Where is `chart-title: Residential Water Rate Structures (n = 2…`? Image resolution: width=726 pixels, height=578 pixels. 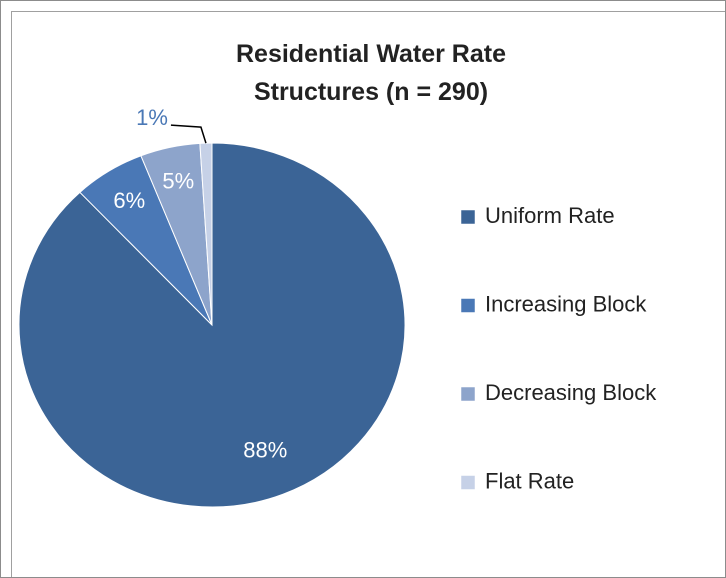
chart-title: Residential Water Rate Structures (n = 2… is located at coordinates (371, 73).